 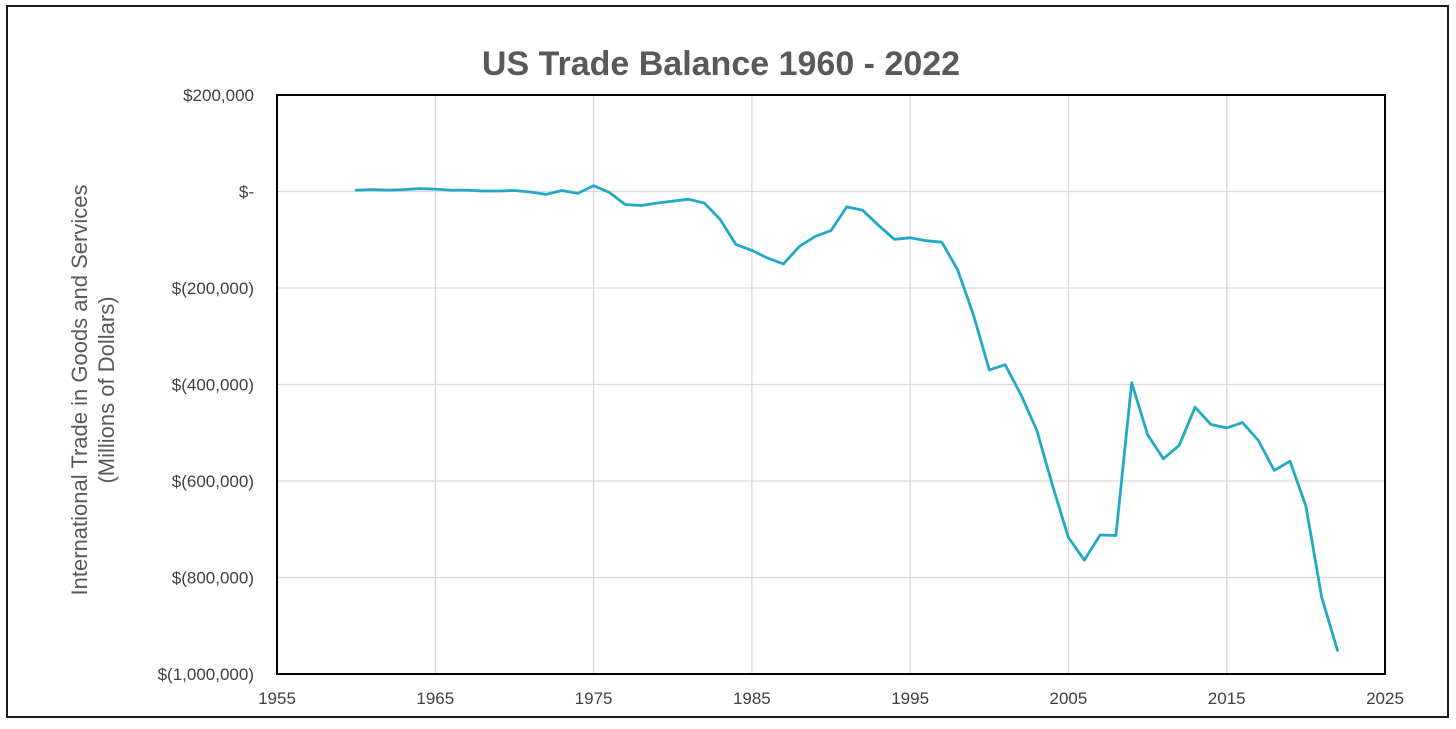 I want to click on x-tick-label: 1975, so click(x=594, y=698).